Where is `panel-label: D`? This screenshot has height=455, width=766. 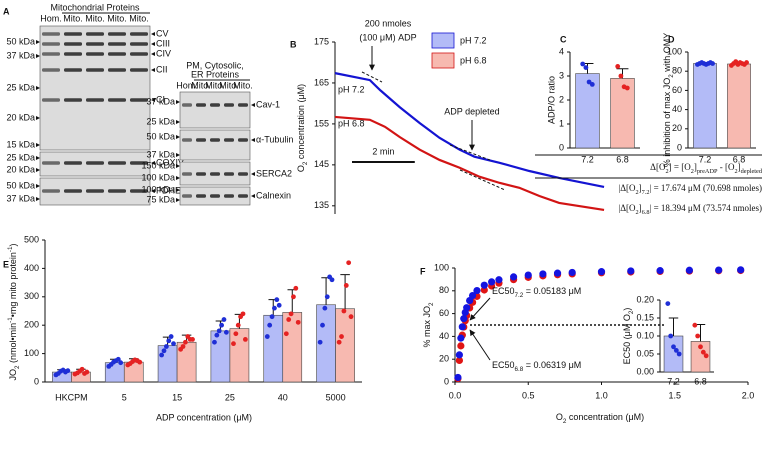
panel-label: D is located at coordinates (671, 39).